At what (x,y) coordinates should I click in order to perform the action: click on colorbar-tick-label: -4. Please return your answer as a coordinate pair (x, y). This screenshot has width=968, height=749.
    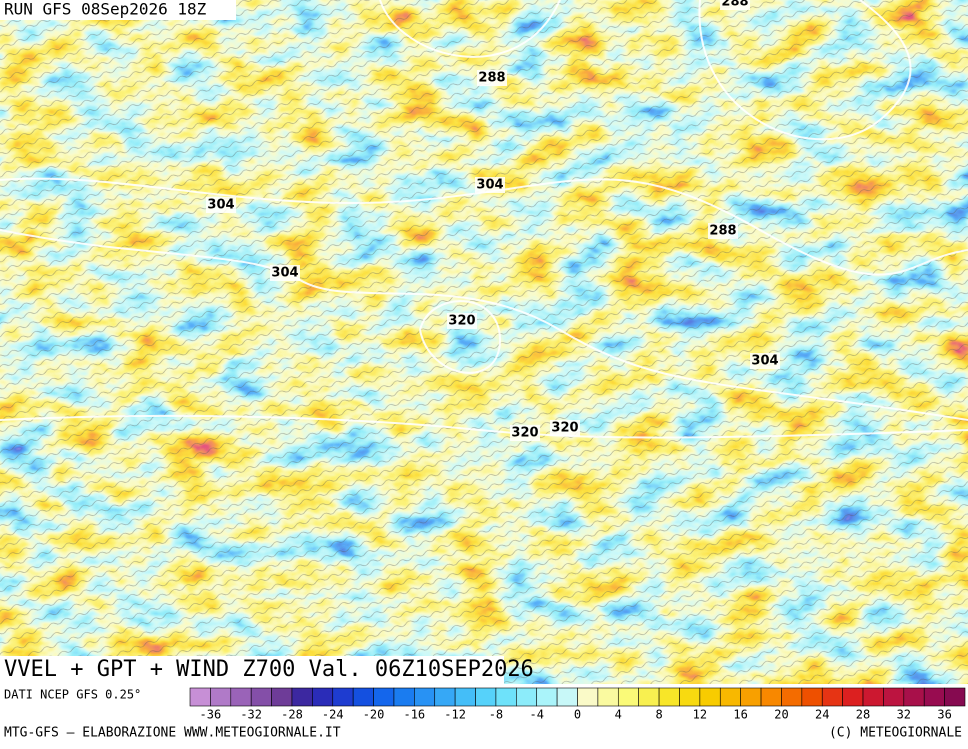
    Looking at the image, I should click on (536, 715).